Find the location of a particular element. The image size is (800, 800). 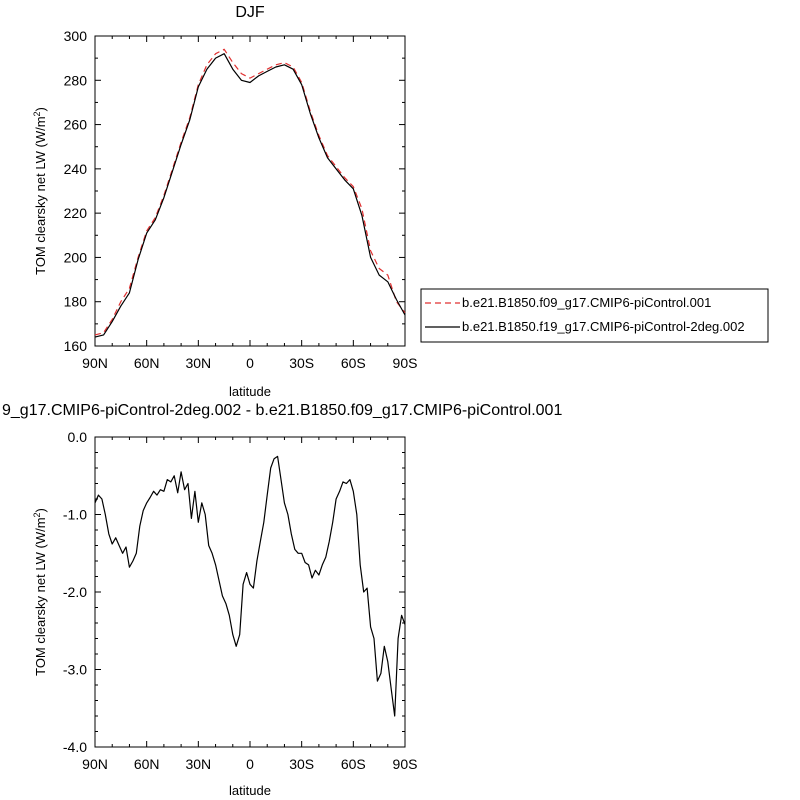

top-x-tick-label: 0 is located at coordinates (250, 363).